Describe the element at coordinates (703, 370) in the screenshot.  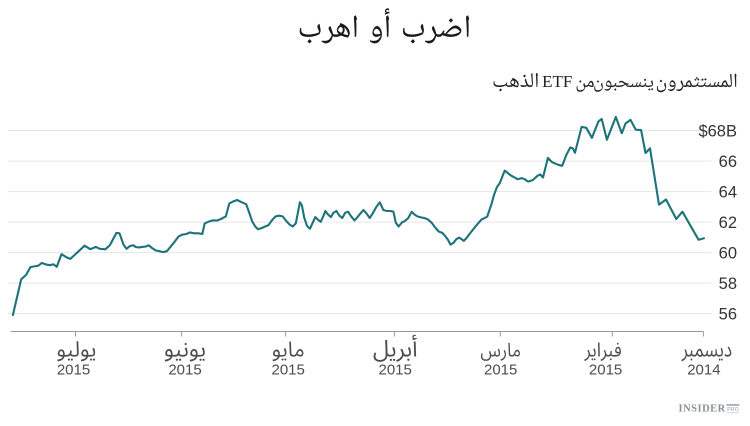
I see `svg-text: 2014` at that location.